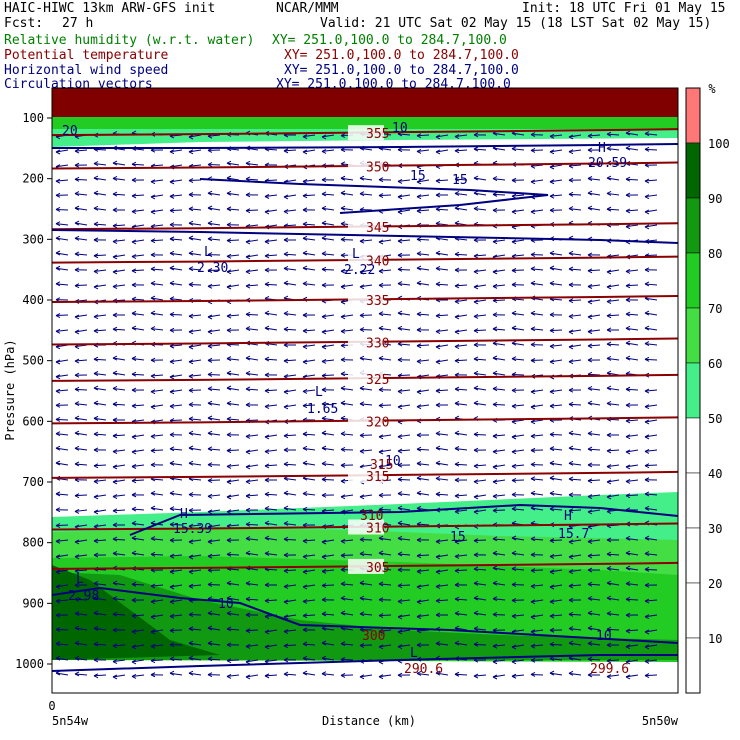 This screenshot has width=740, height=740. What do you see at coordinates (494, 567) in the screenshot?
I see `theta-extra-labels: 310 315 300 290.6 299.6` at bounding box center [494, 567].